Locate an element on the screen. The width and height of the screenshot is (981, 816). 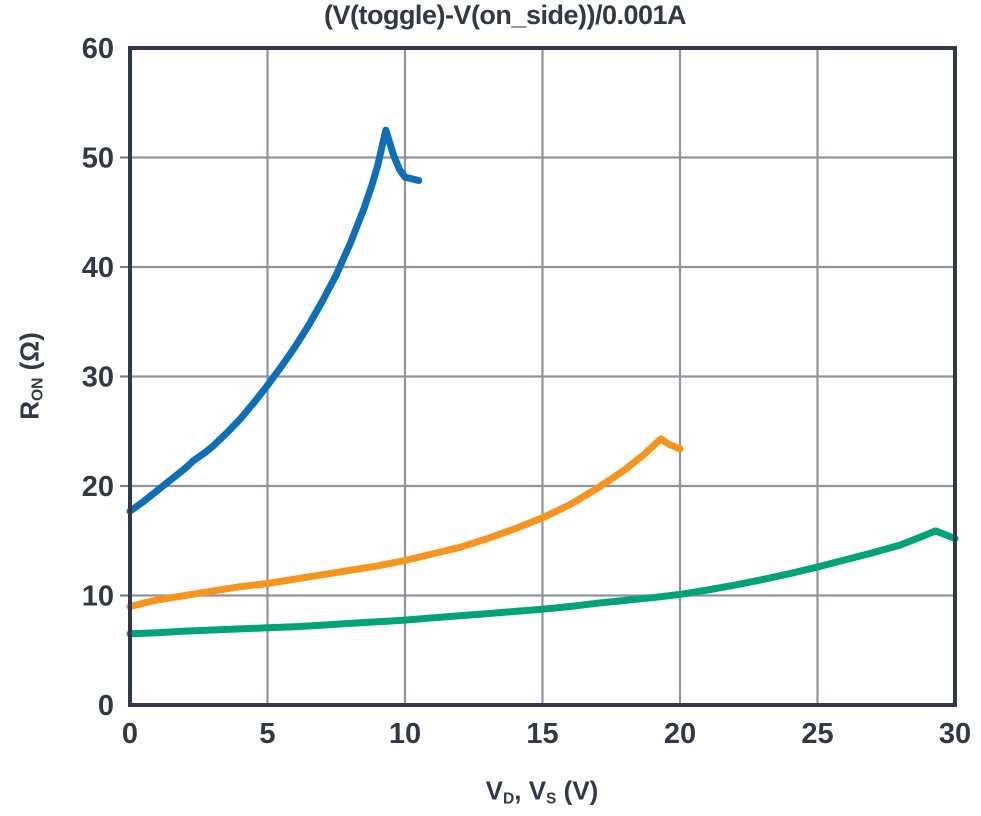
y-tick-label: 10 is located at coordinates (98, 597).